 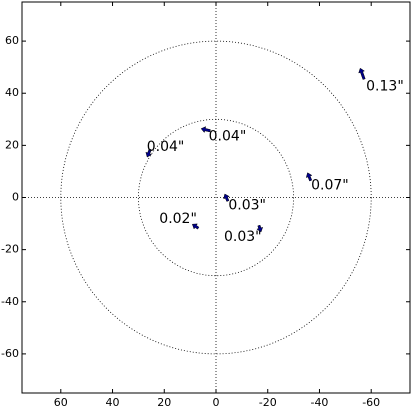 What do you see at coordinates (319, 402) in the screenshot?
I see `x-tick-label: -40` at bounding box center [319, 402].